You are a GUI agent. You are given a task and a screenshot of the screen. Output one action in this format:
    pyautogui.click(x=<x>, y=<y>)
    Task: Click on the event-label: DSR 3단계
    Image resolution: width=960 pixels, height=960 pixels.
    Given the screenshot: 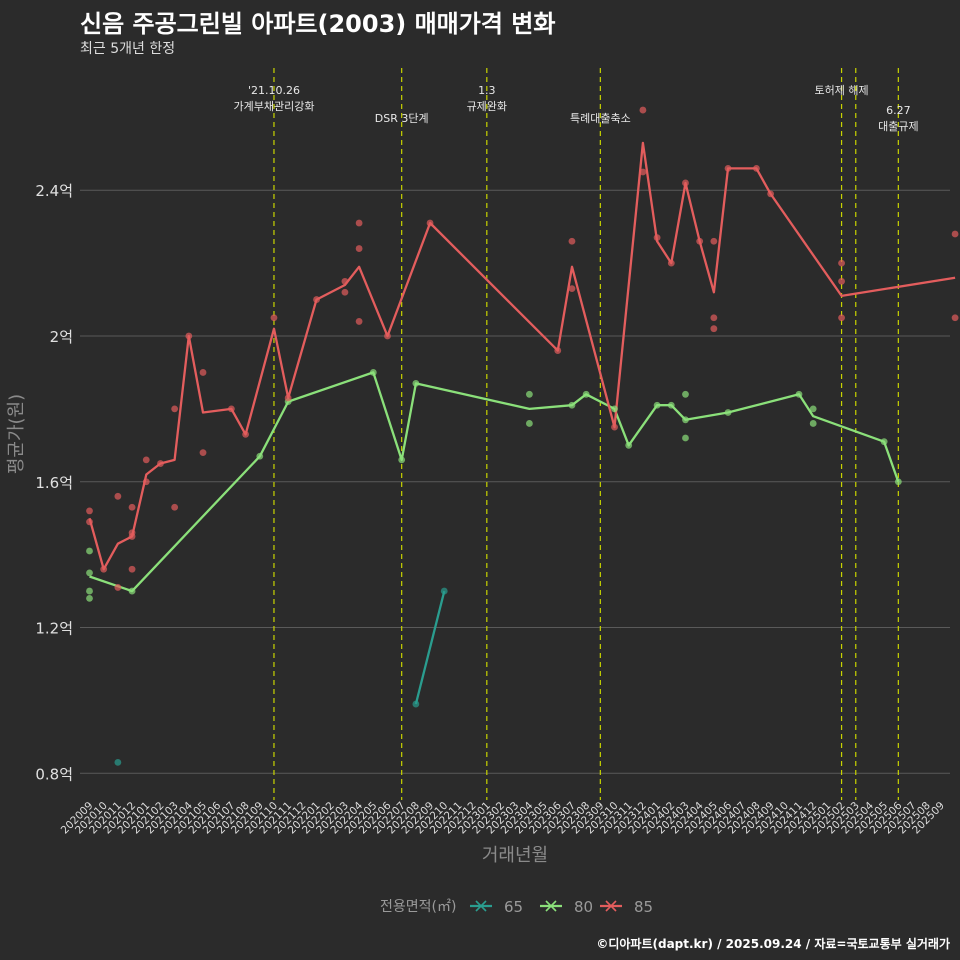 What is the action you would take?
    pyautogui.click(x=402, y=118)
    